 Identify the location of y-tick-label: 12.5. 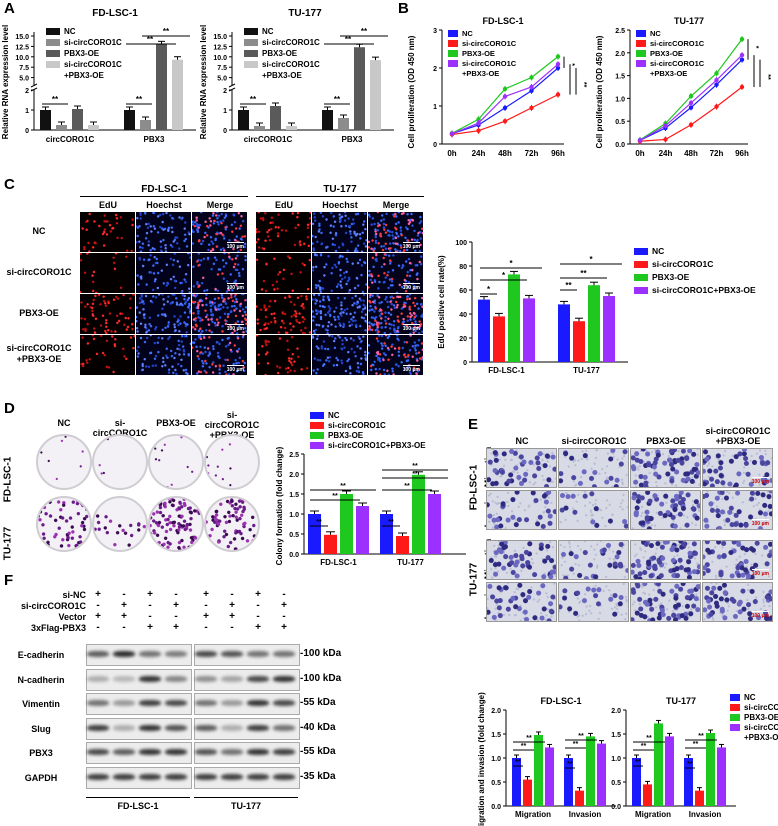
(22, 47).